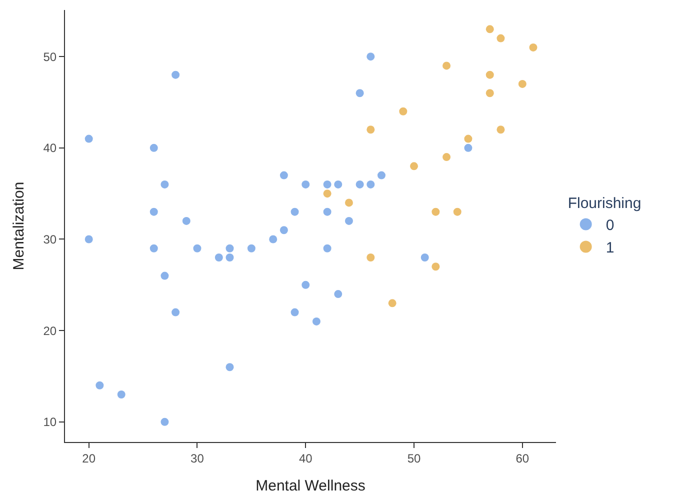  What do you see at coordinates (19, 226) in the screenshot?
I see `y-axis-title: Mentalization` at bounding box center [19, 226].